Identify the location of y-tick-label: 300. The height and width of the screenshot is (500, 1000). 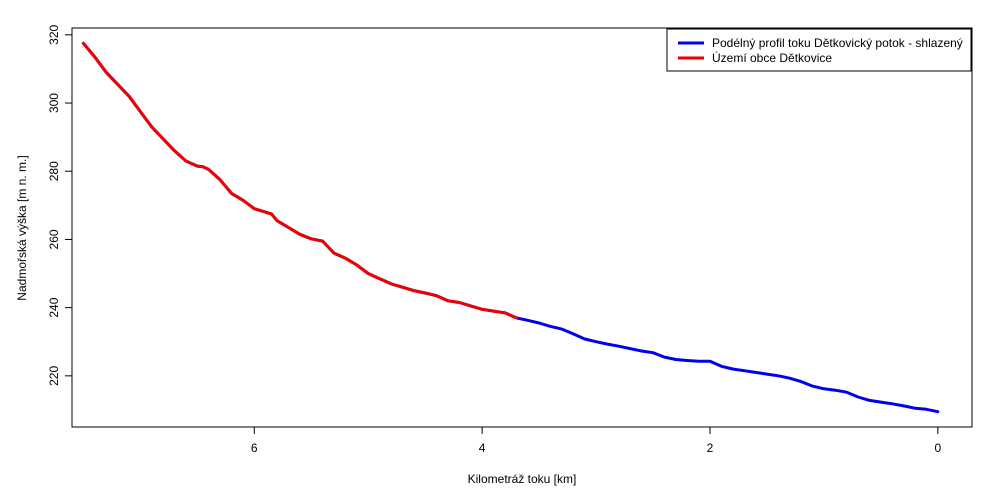
(54, 103).